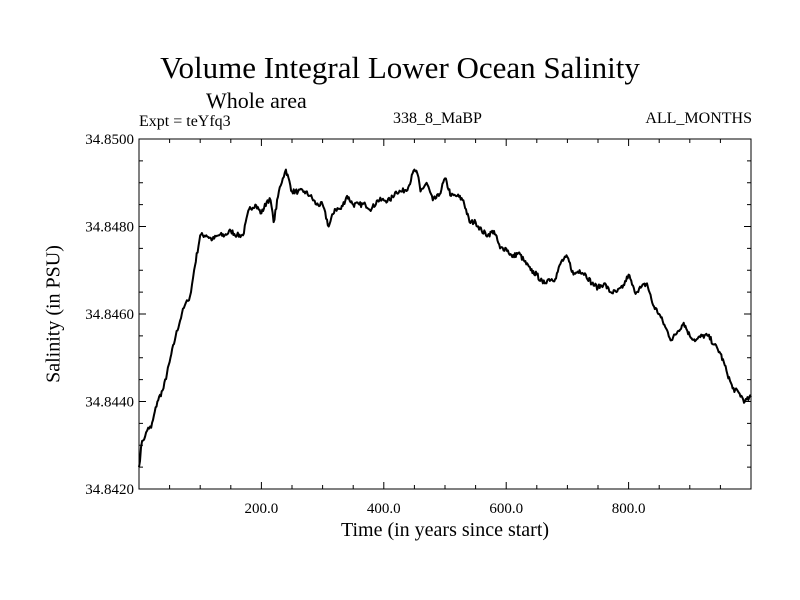 This screenshot has height=600, width=800. What do you see at coordinates (109, 140) in the screenshot?
I see `y-tick-label: 34.8500` at bounding box center [109, 140].